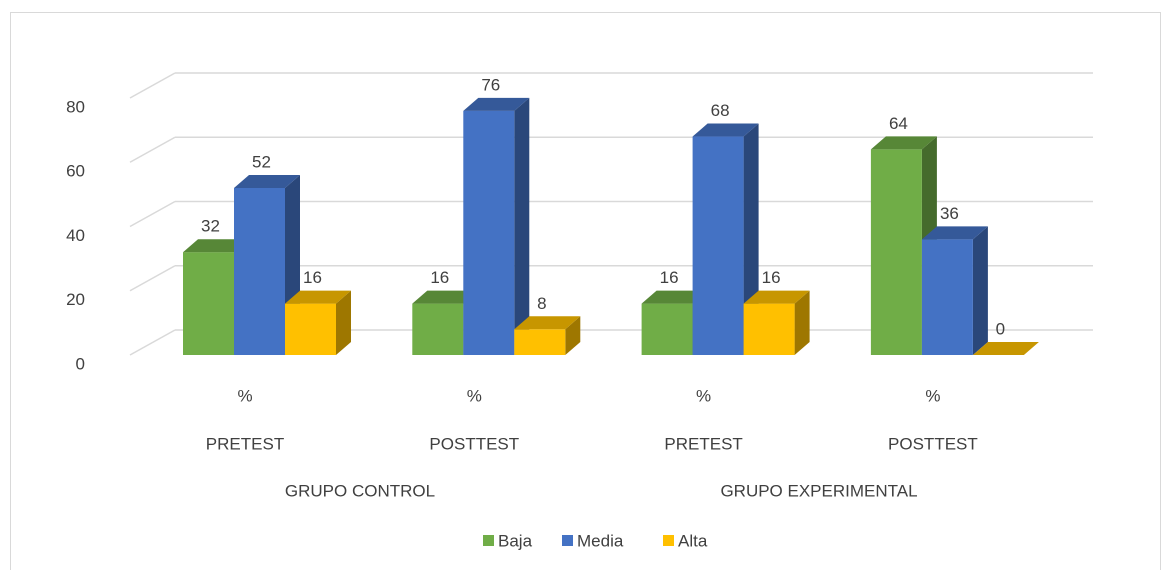  I want to click on legend-label: Baja, so click(515, 540).